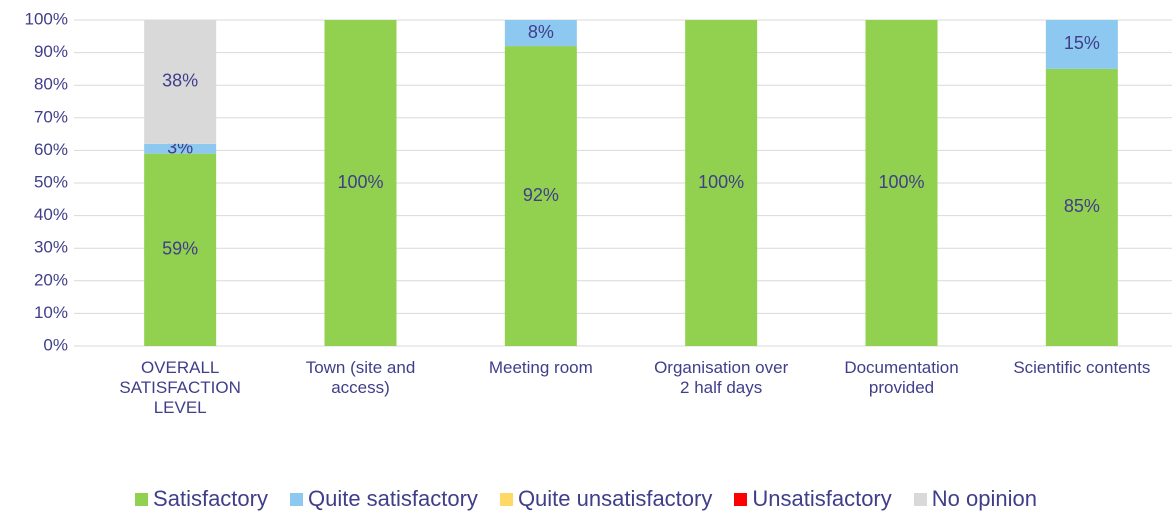 This screenshot has height=527, width=1172. What do you see at coordinates (46, 18) in the screenshot?
I see `y-tick-label: 100%` at bounding box center [46, 18].